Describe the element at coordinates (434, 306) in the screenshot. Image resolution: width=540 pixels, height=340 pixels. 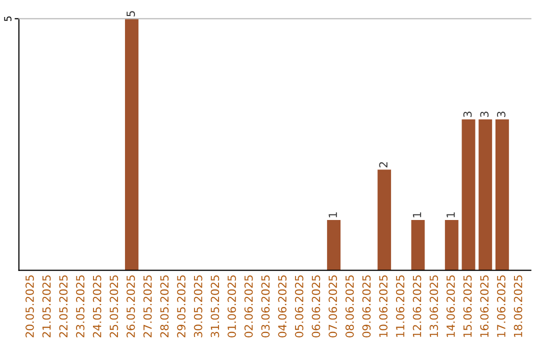
I see `x-tick-label: 13.06.2025` at that location.